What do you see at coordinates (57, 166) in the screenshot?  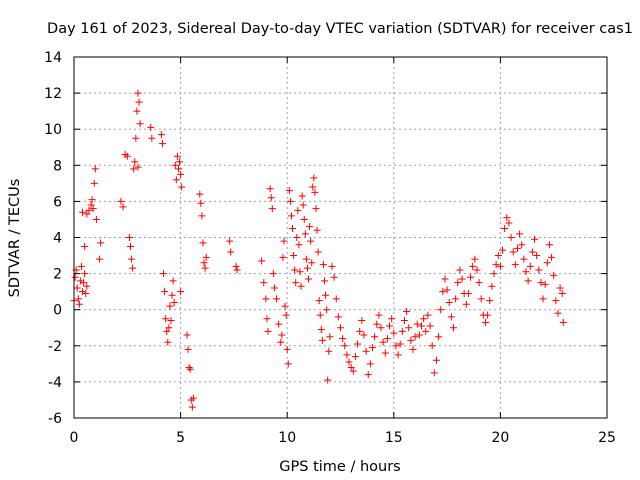 I see `y-tick-label: 8` at bounding box center [57, 166].